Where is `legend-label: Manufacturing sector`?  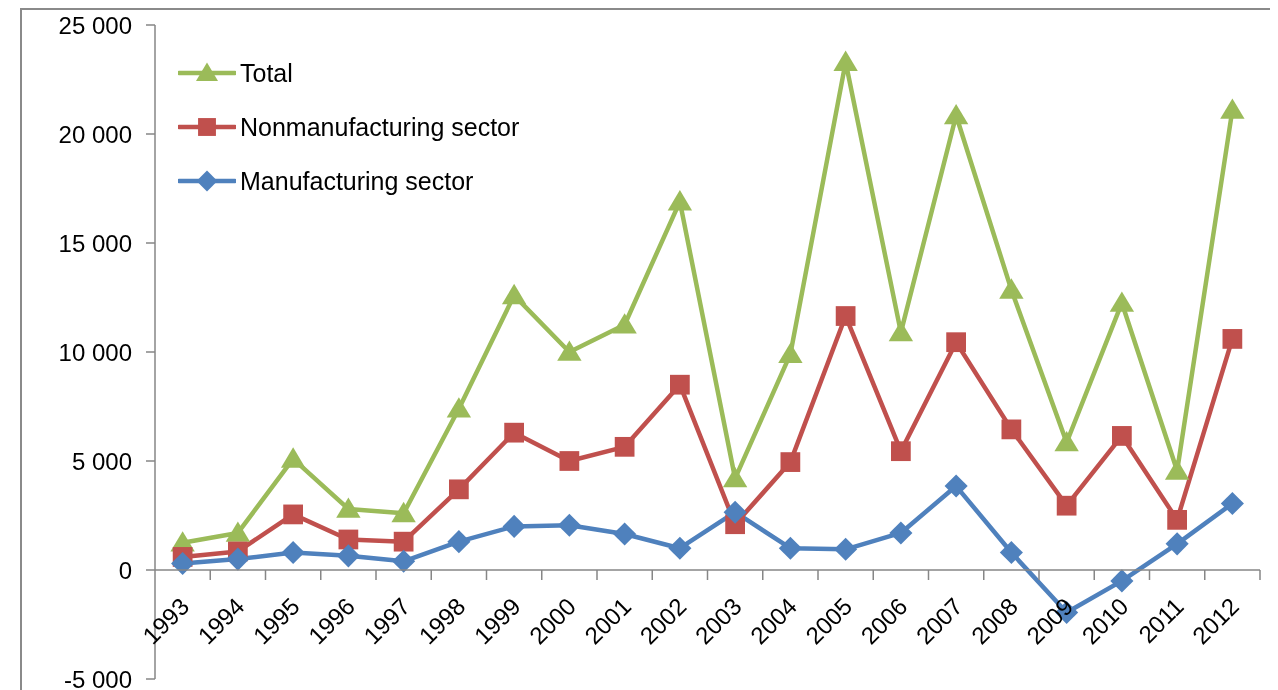 legend-label: Manufacturing sector is located at coordinates (357, 181).